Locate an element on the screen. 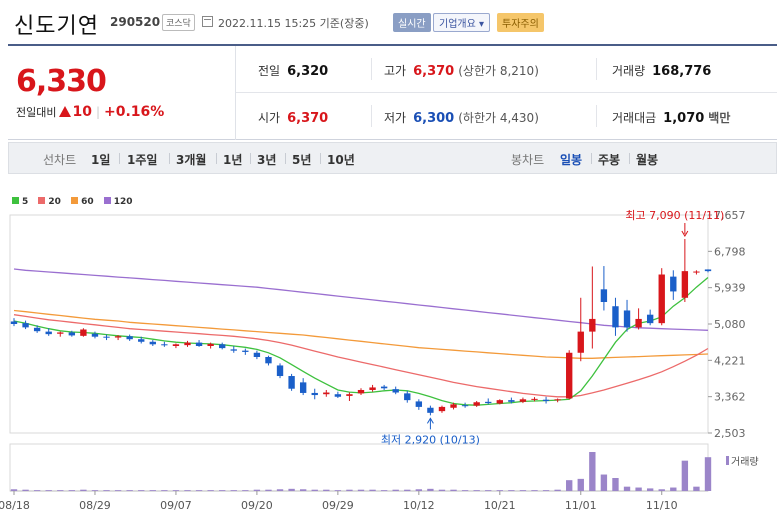 The image size is (777, 522). ma20-line is located at coordinates (361, 356).